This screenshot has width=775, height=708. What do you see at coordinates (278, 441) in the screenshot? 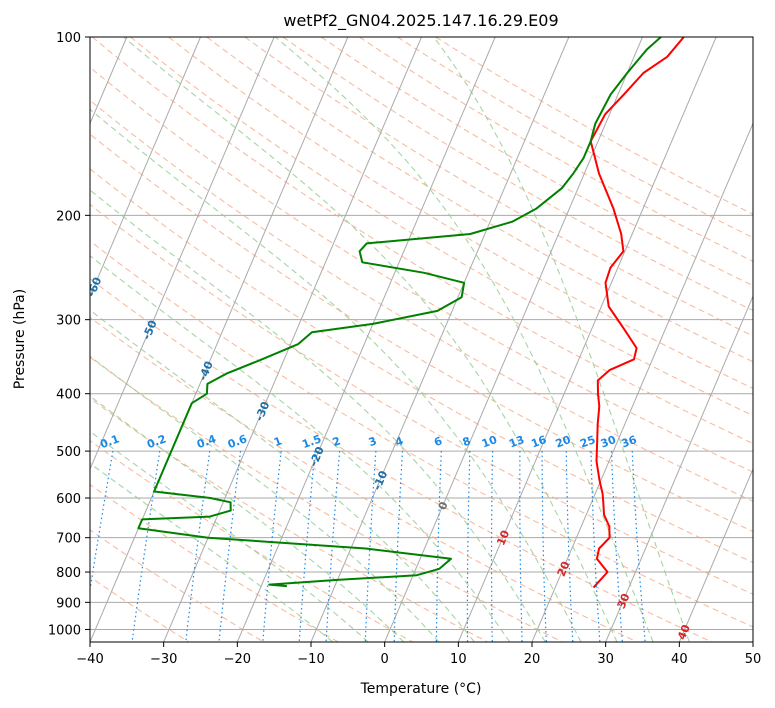
I see `mixing-ratio-label: 1` at bounding box center [278, 441].